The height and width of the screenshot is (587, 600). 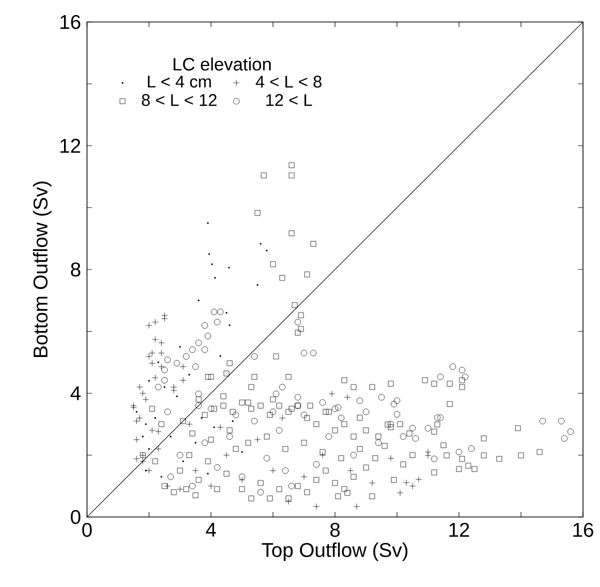 I want to click on x-tick-label: 4, so click(x=211, y=529).